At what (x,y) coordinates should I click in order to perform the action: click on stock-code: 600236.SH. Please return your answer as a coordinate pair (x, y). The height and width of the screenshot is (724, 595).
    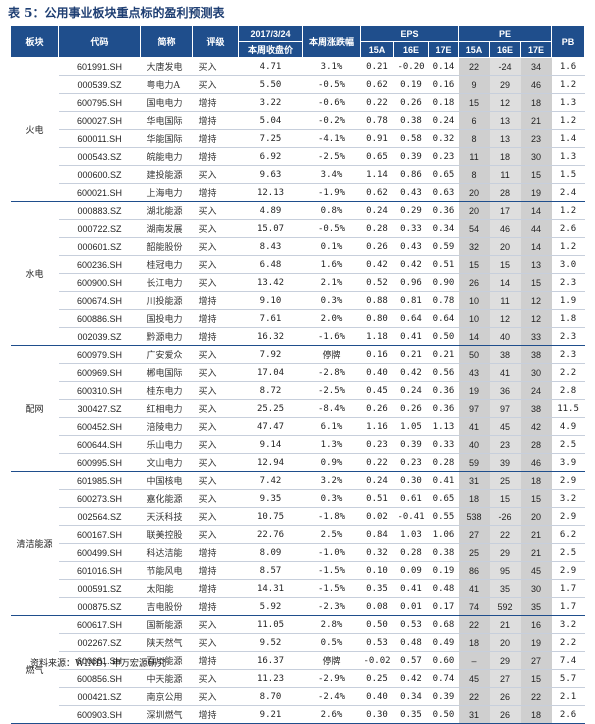
    Looking at the image, I should click on (99, 264).